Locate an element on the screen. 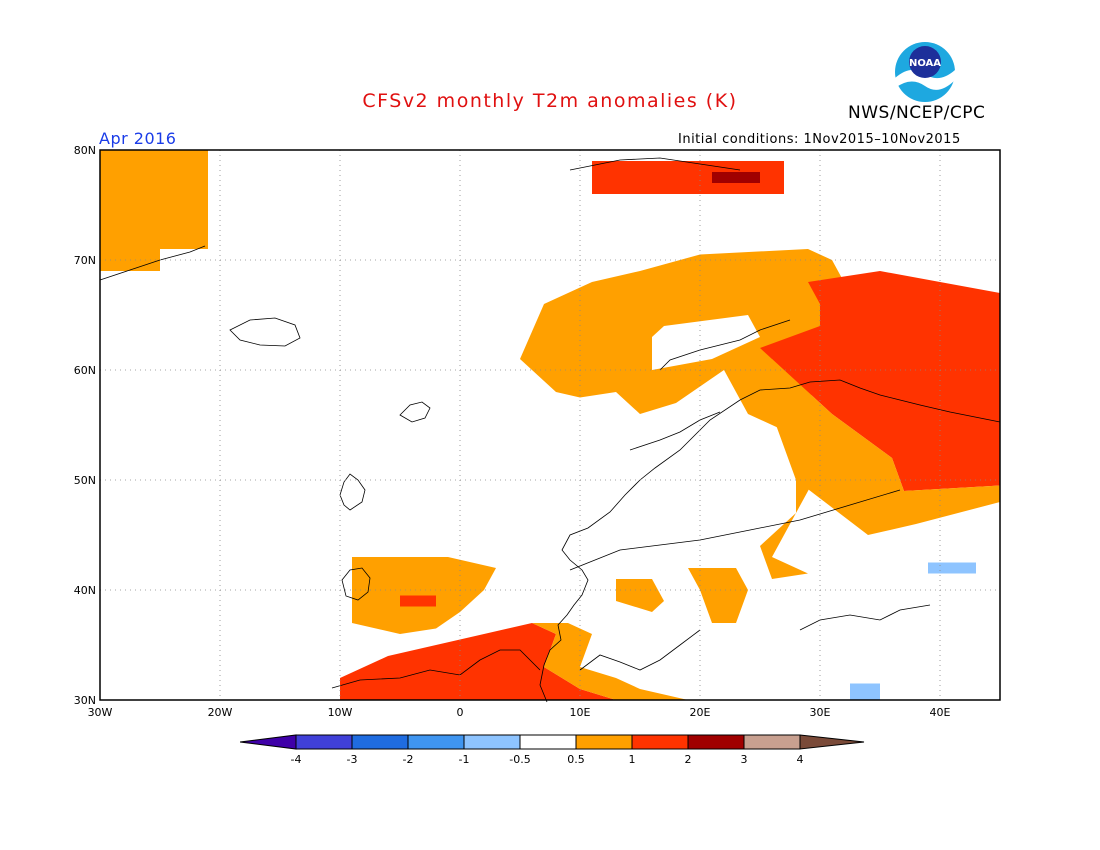  anomaly-region-caucasus-cool is located at coordinates (952, 568).